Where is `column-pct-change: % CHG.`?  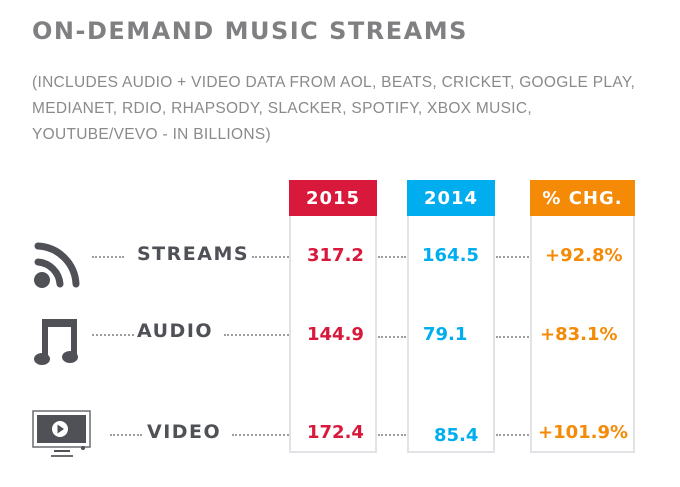
column-pct-change: % CHG. is located at coordinates (582, 316).